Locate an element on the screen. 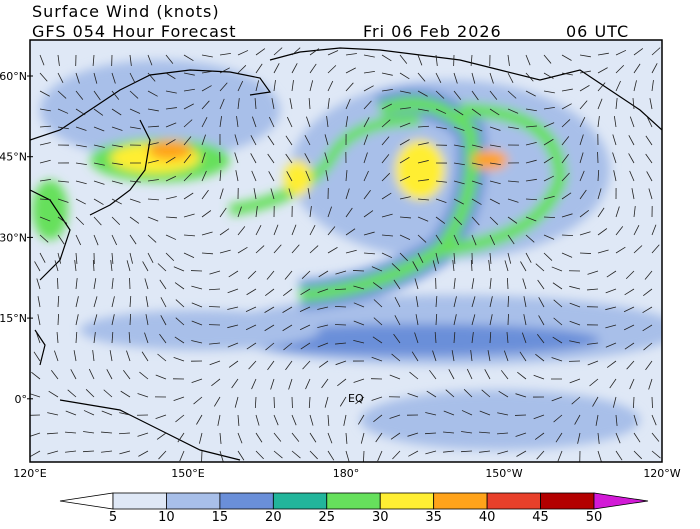 The width and height of the screenshot is (700, 529). colorbar-label: 35 is located at coordinates (433, 517).